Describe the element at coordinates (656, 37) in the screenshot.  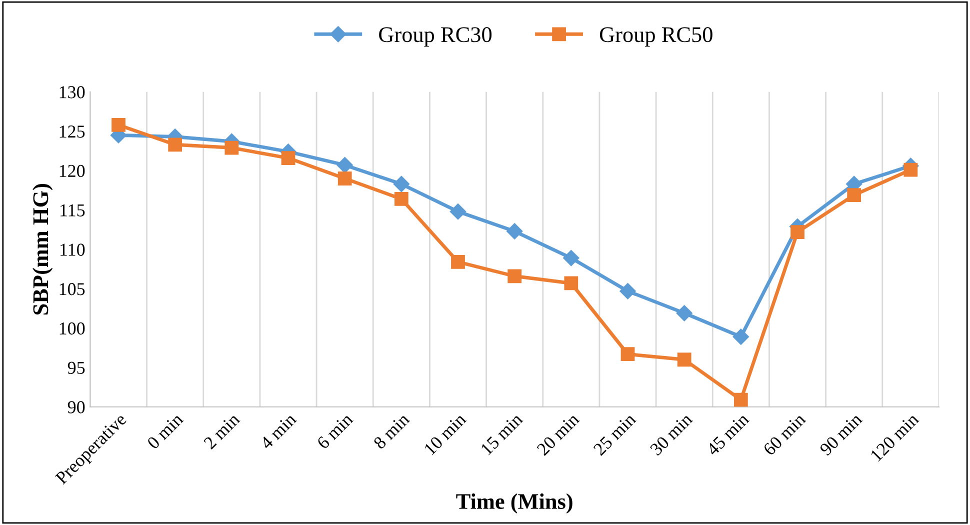
I see `legend-label: Group RC50` at that location.